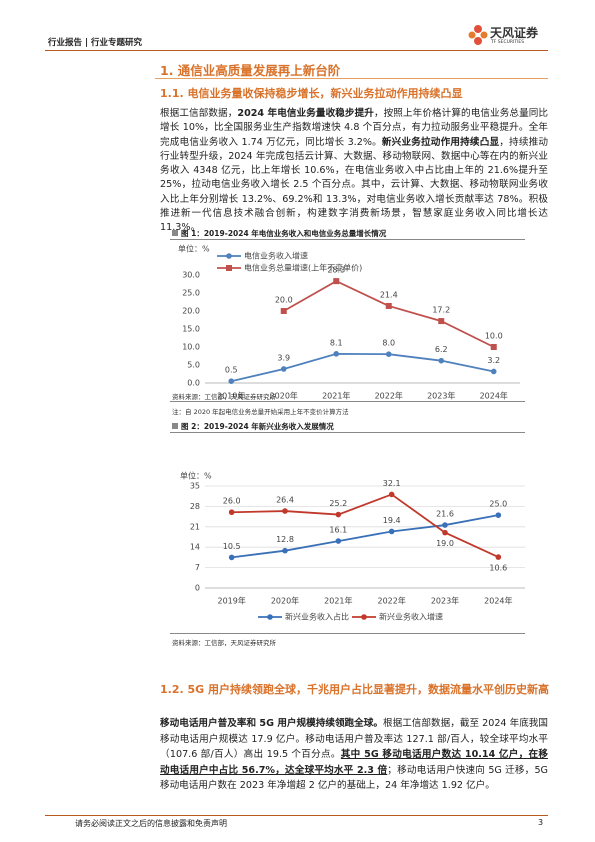 The image size is (595, 842). What do you see at coordinates (336, 270) in the screenshot?
I see `data-label: 28.3` at bounding box center [336, 270].